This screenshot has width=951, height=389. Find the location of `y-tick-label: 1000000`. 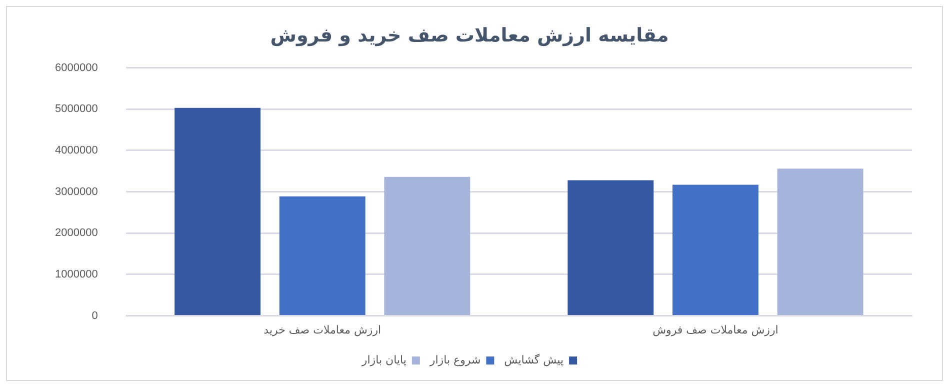

y-tick-label: 1000000 is located at coordinates (76, 274).